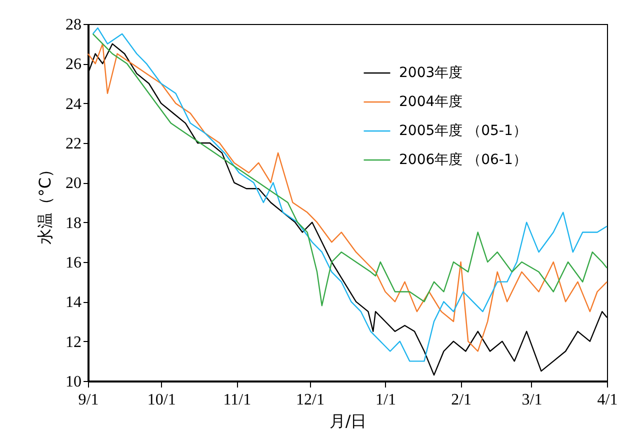  Describe the element at coordinates (74, 382) in the screenshot. I see `y-tick-label: 10` at that location.